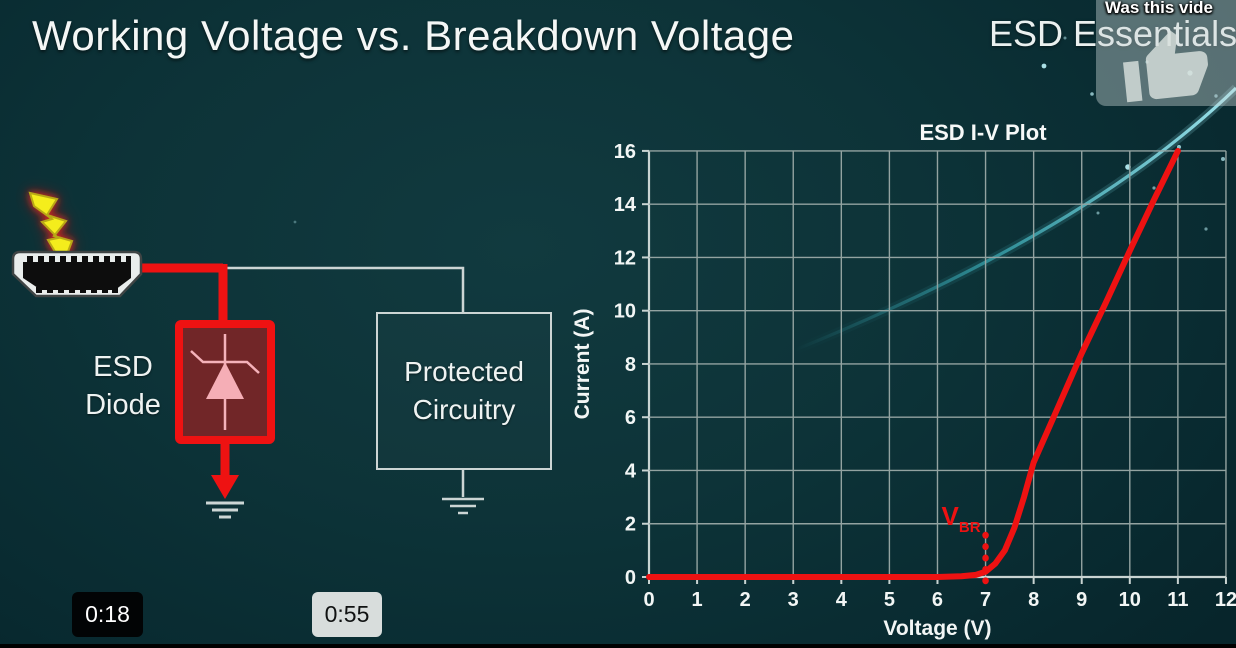 This screenshot has width=1236, height=648. Describe the element at coordinates (123, 367) in the screenshot. I see `esd-diode-label-line1: ESD` at that location.